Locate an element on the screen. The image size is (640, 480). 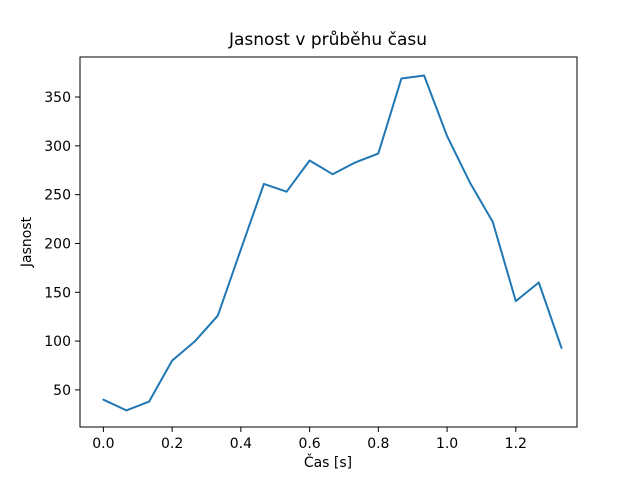
y-tick-label: 200 is located at coordinates (57, 244).